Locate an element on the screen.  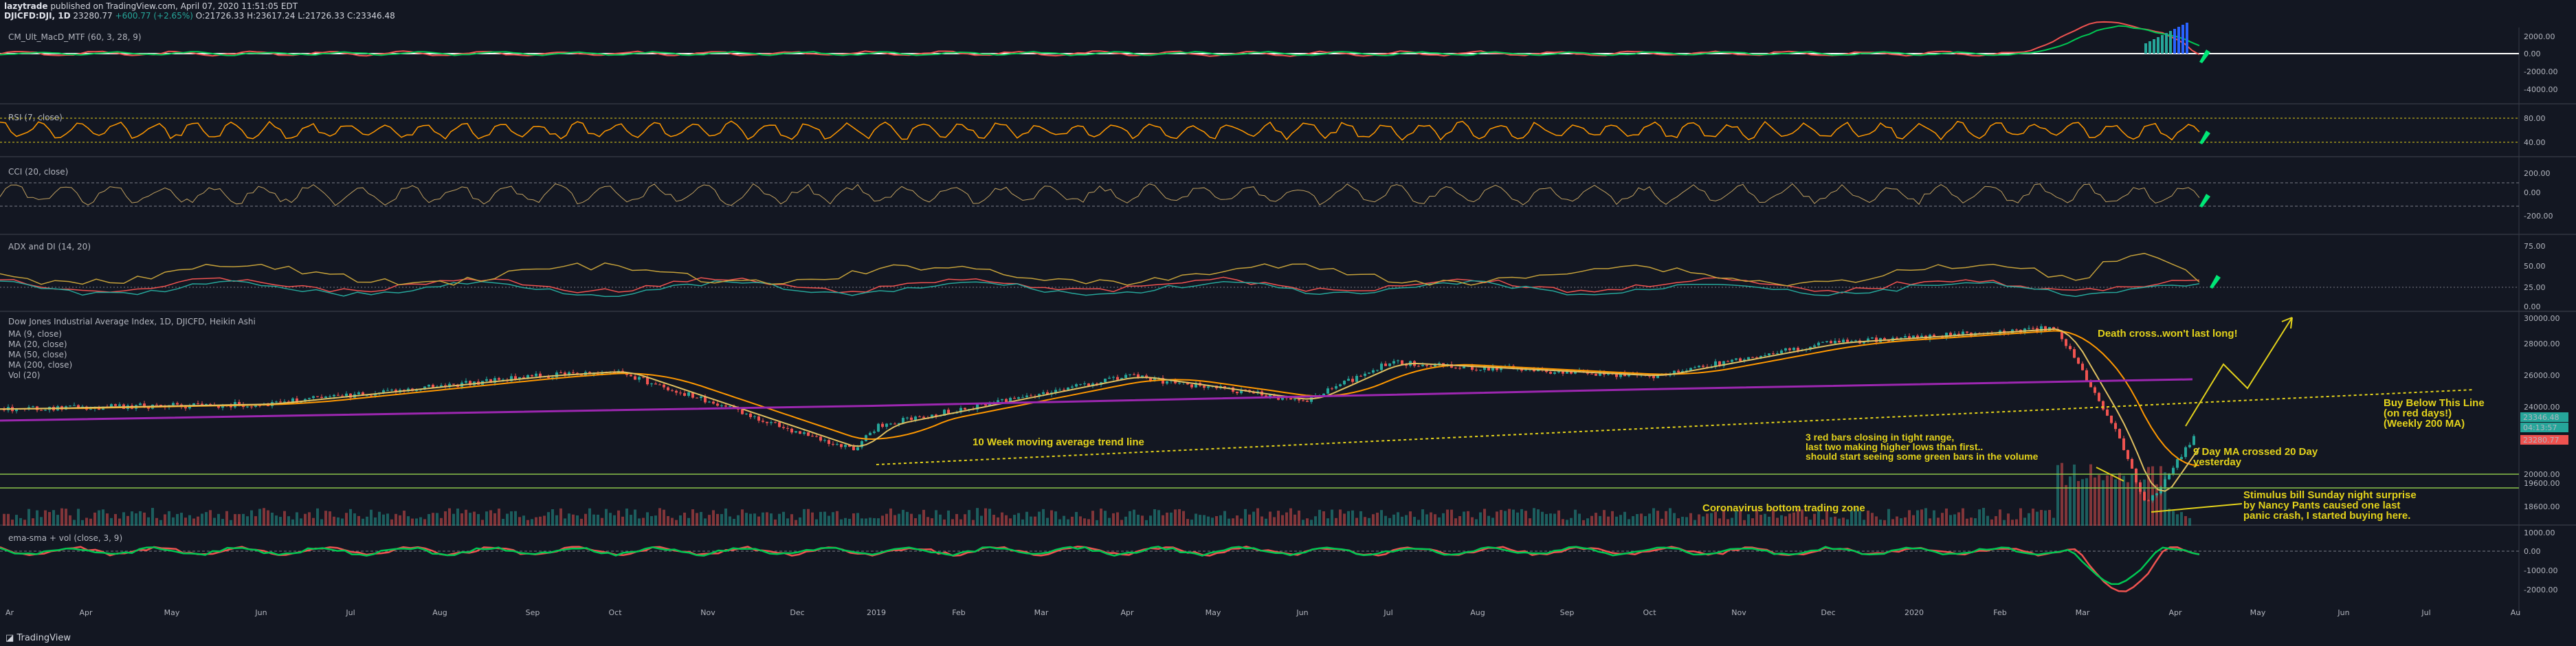
main-axis-tick: 20000.00 is located at coordinates (2542, 474).